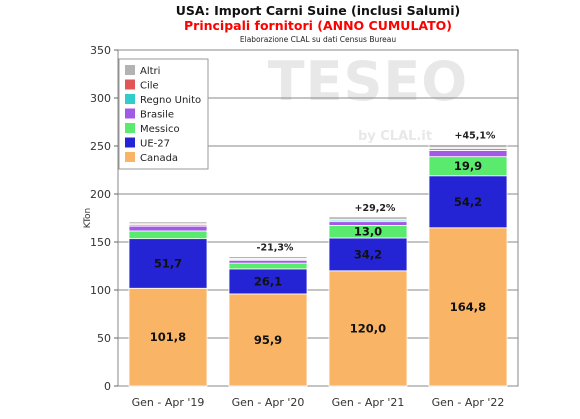 The image size is (580, 419). I want to click on watermark: TESEO by CLAL.it, so click(368, 97).